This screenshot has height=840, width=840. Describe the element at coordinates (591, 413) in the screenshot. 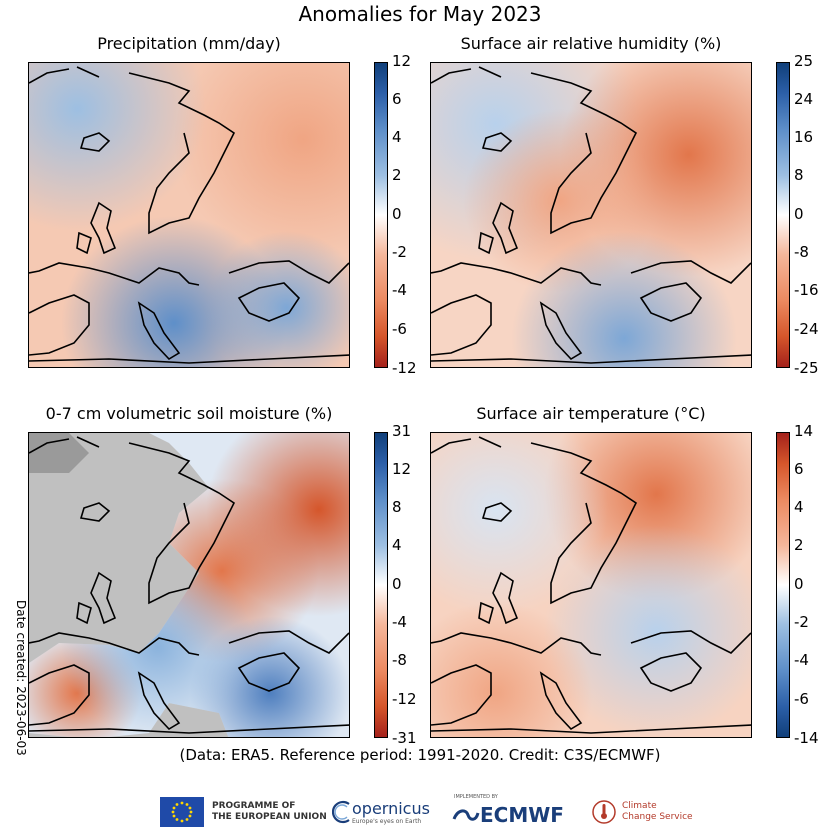

I see `panel-title-temperature: Surface air temperature (°C)` at that location.